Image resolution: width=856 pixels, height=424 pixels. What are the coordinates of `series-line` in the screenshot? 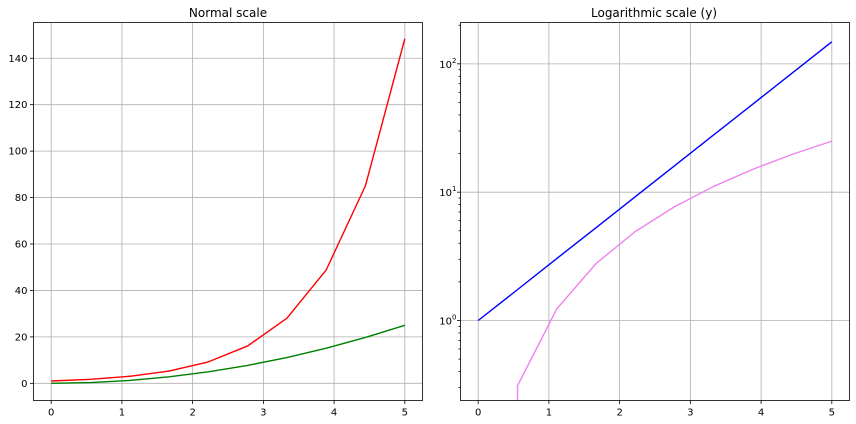 It's located at (228, 354).